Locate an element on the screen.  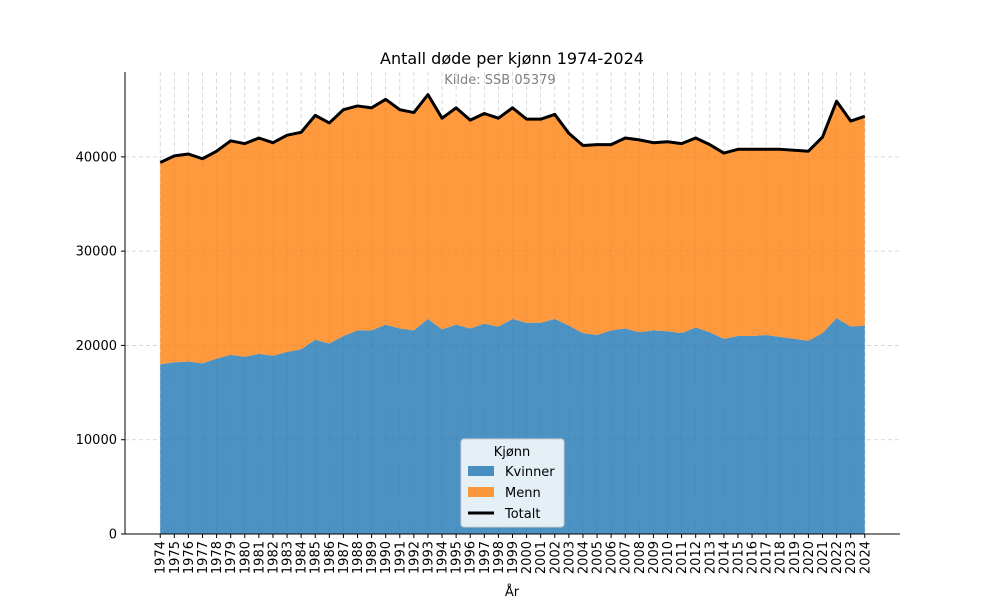
x-tick-label-1990: 1990 is located at coordinates (386, 557).